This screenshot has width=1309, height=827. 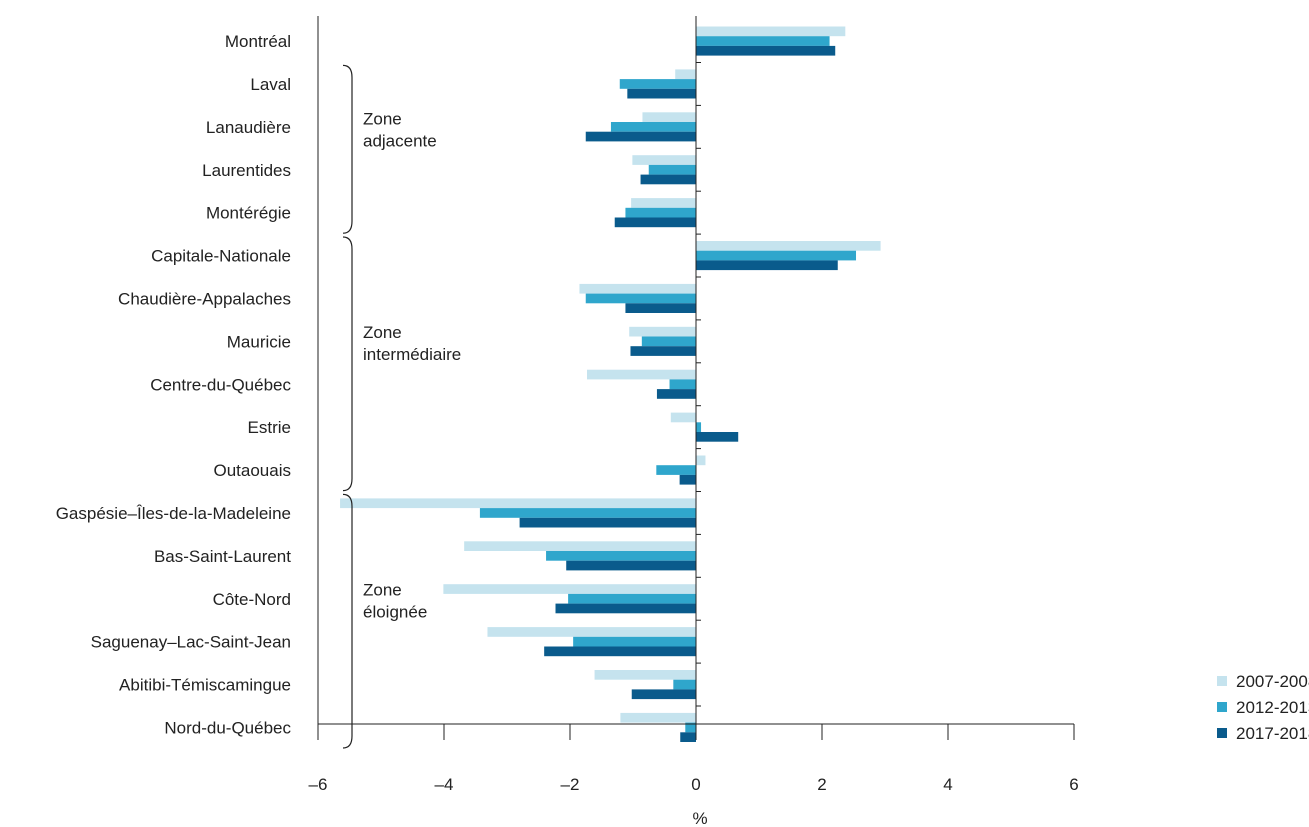 I want to click on region-label: Saguenay–Lac-Saint-Jean, so click(x=191, y=642).